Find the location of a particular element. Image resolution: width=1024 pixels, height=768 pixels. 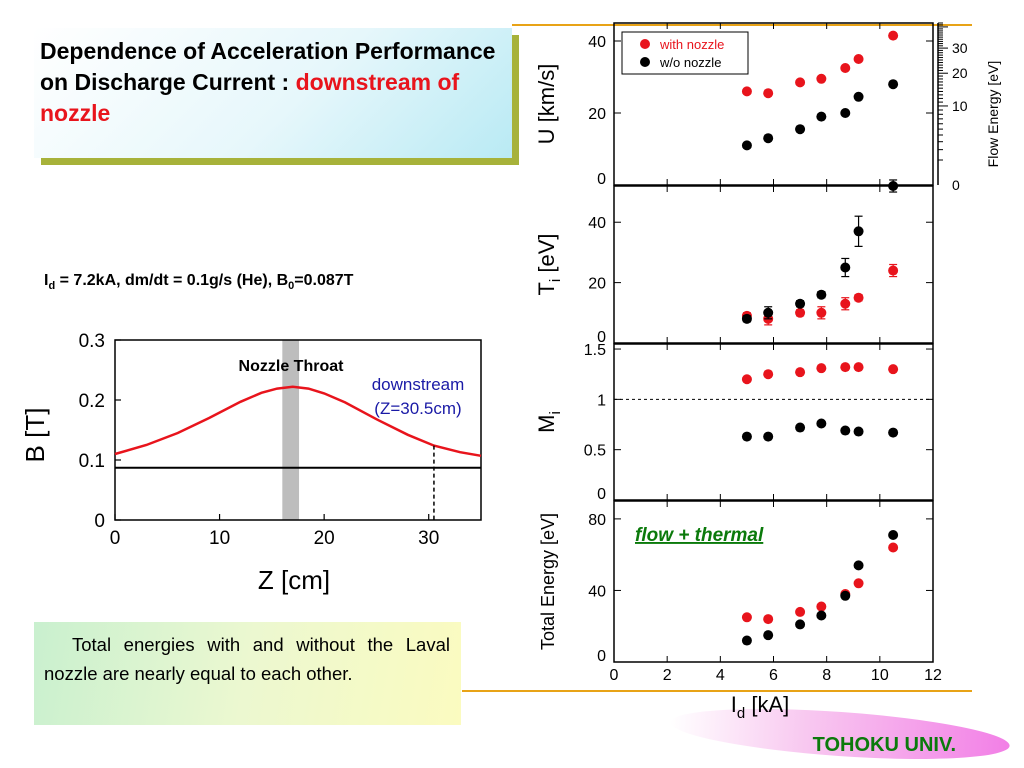

x-axis-label-text: I is located at coordinates (734, 704).